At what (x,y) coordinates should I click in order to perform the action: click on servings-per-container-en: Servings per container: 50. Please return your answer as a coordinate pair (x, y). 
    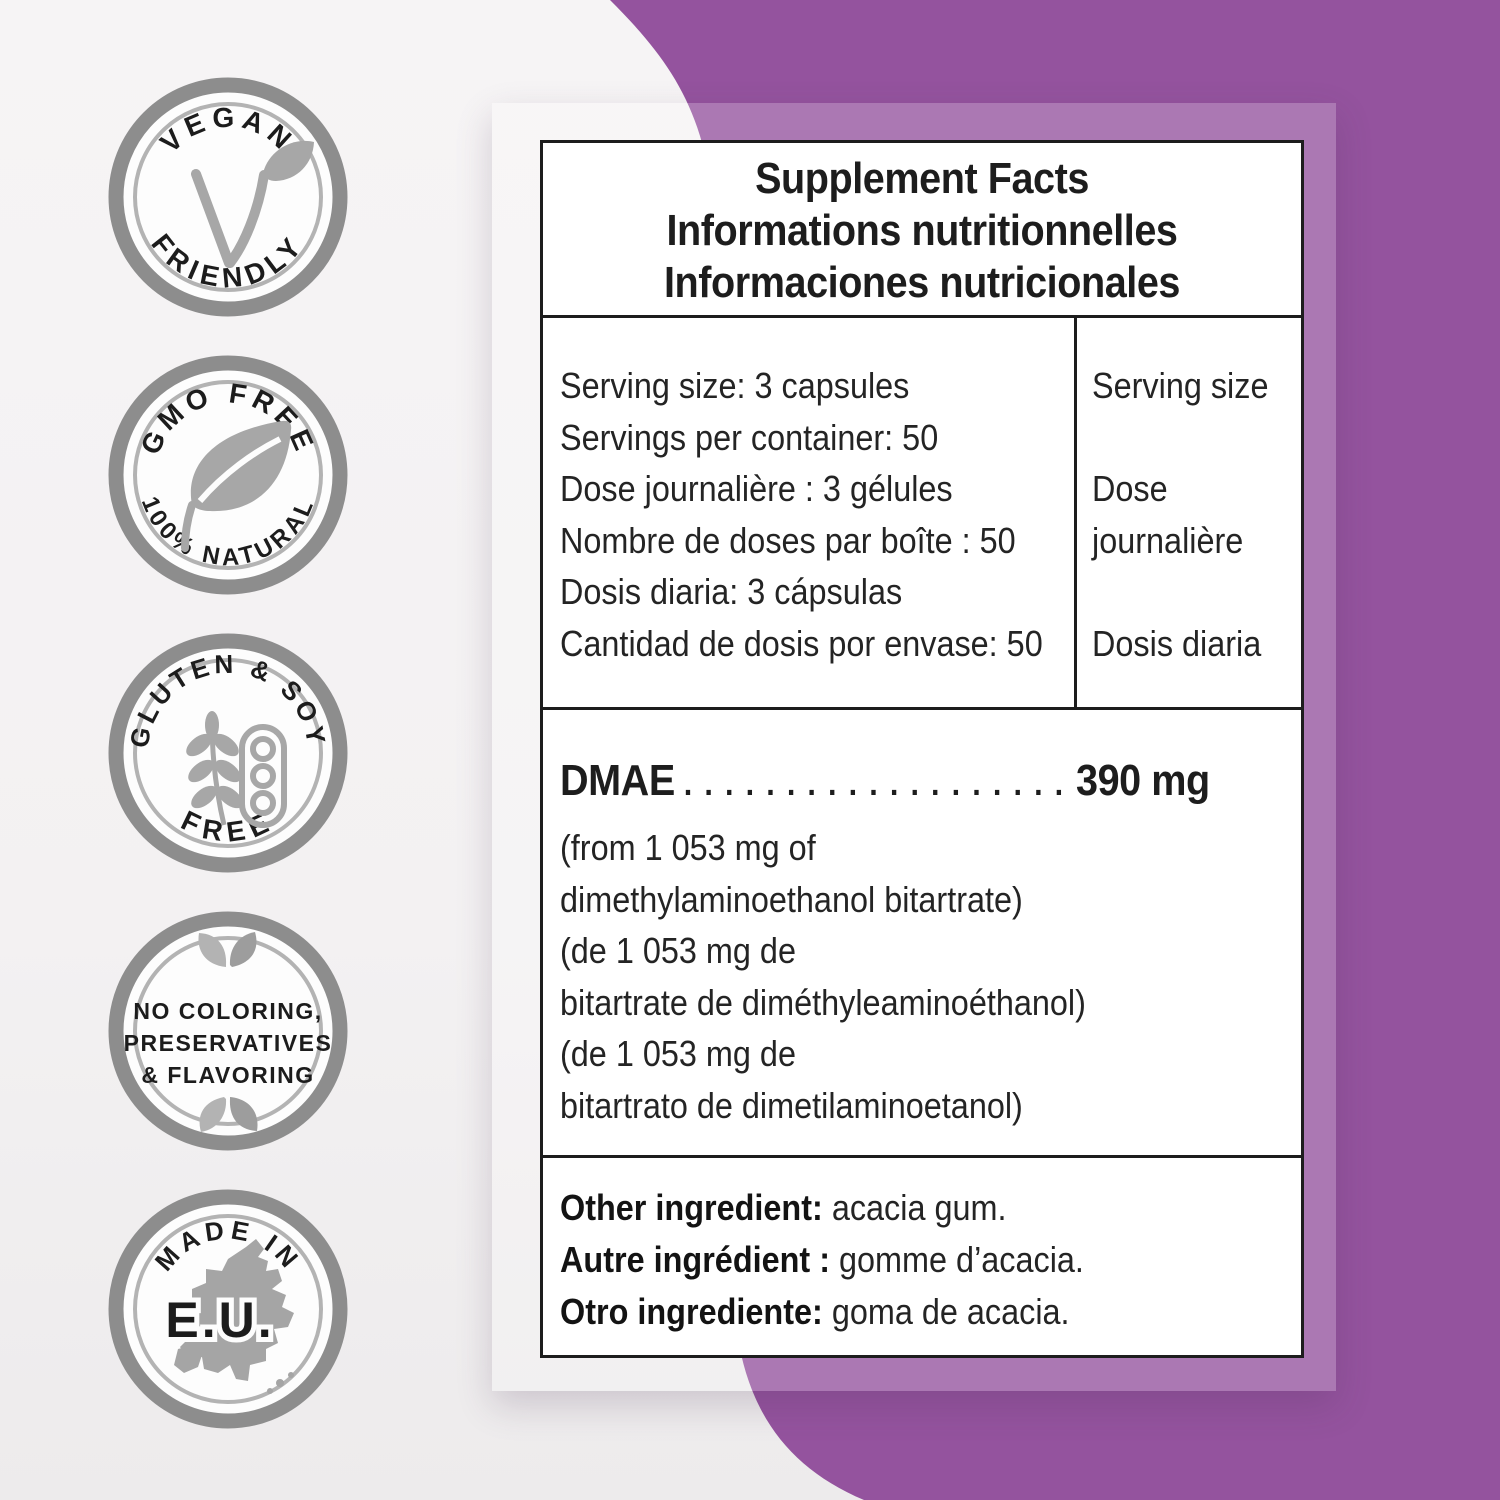
    Looking at the image, I should click on (749, 437).